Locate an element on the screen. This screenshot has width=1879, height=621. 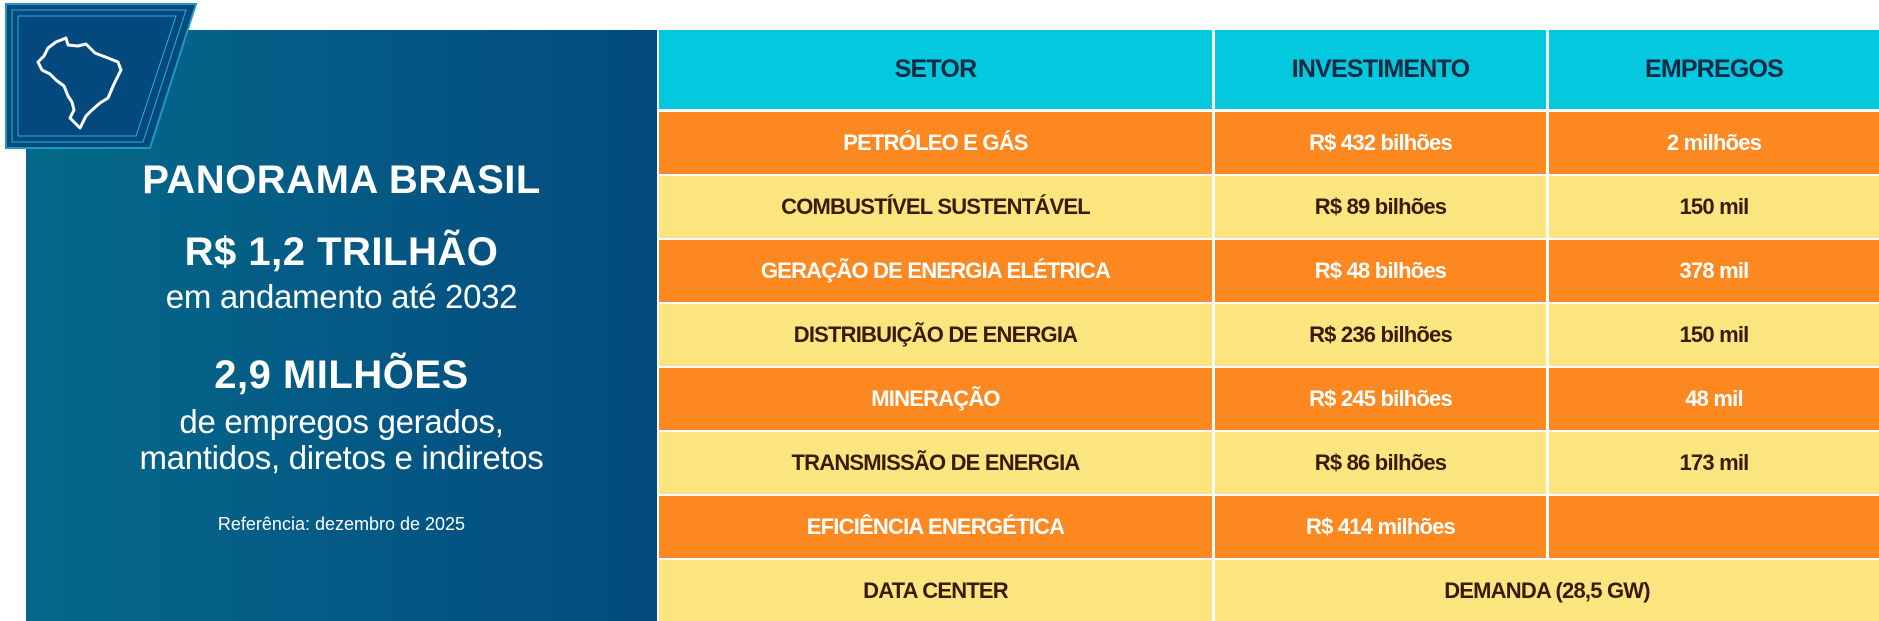
brazil-map-badge is located at coordinates (101, 76).